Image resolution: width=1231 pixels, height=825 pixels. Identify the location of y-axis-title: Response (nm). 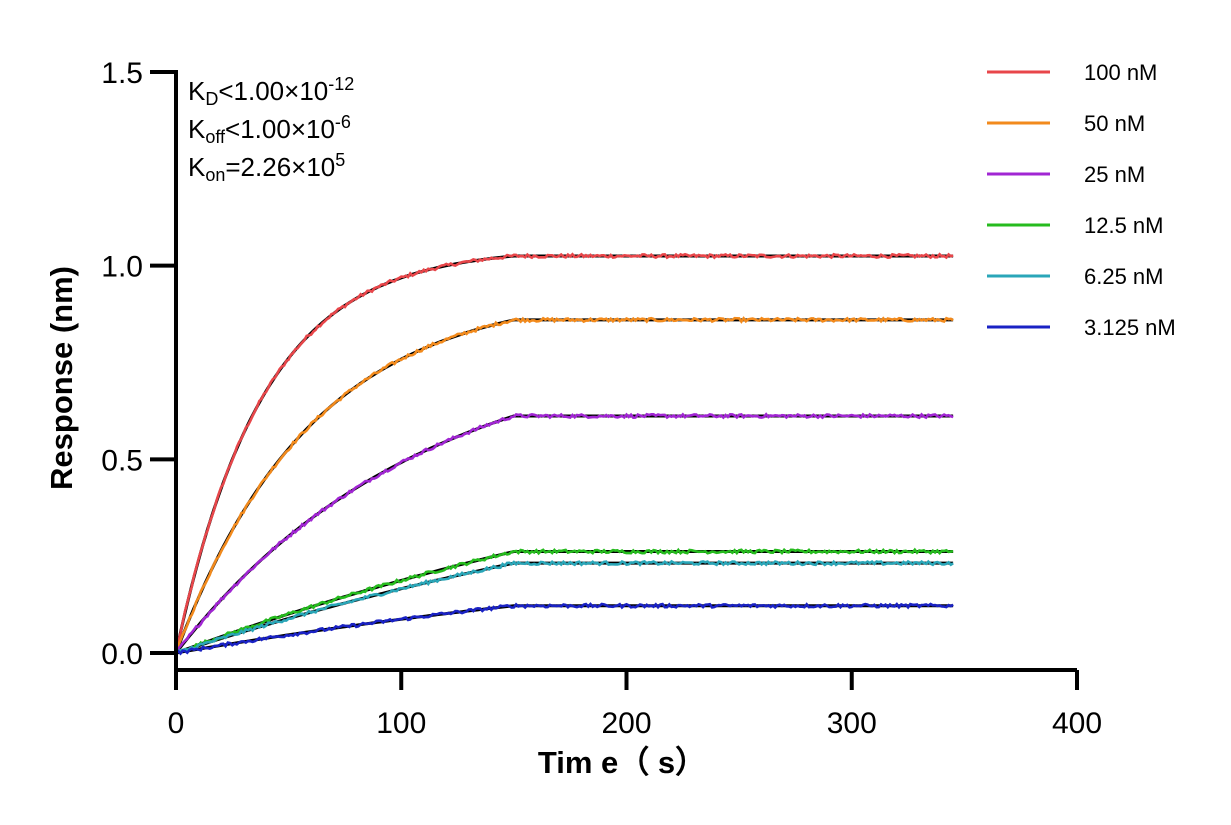
(61, 378).